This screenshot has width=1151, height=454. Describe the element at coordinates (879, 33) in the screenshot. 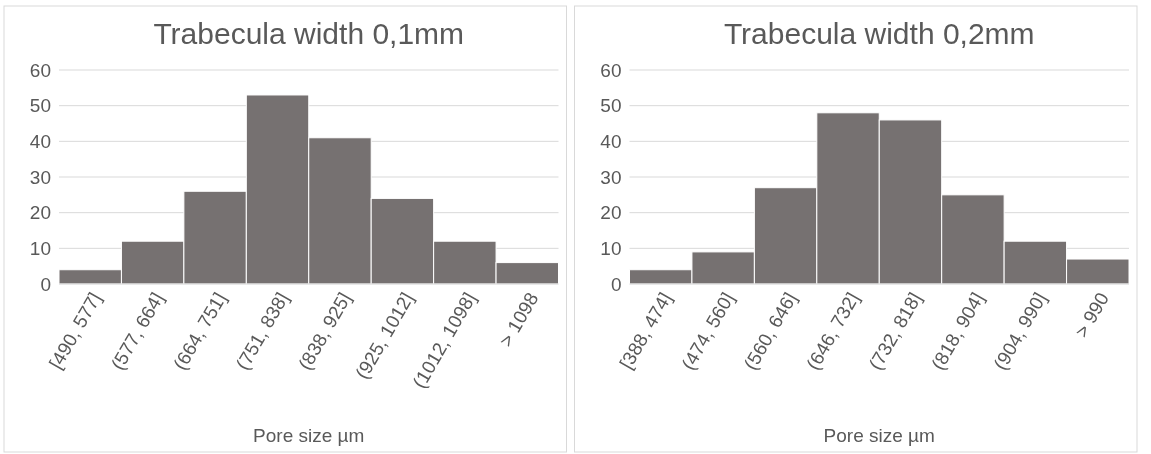

I see `chart-title: Trabecula width 0,2mm` at that location.